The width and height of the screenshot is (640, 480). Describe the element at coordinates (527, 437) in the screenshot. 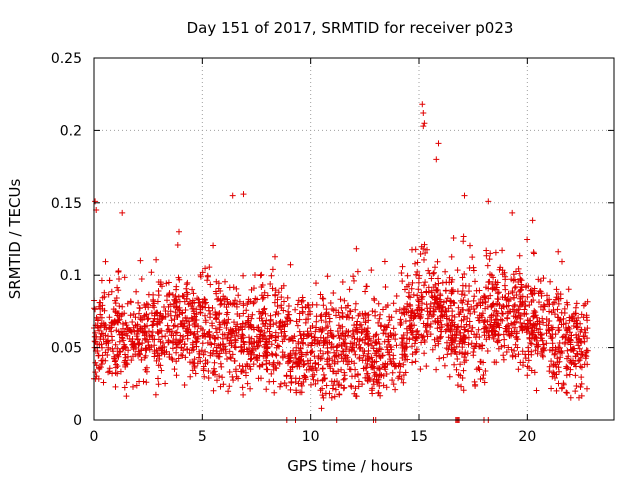

I see `x-tick-label: 20` at that location.